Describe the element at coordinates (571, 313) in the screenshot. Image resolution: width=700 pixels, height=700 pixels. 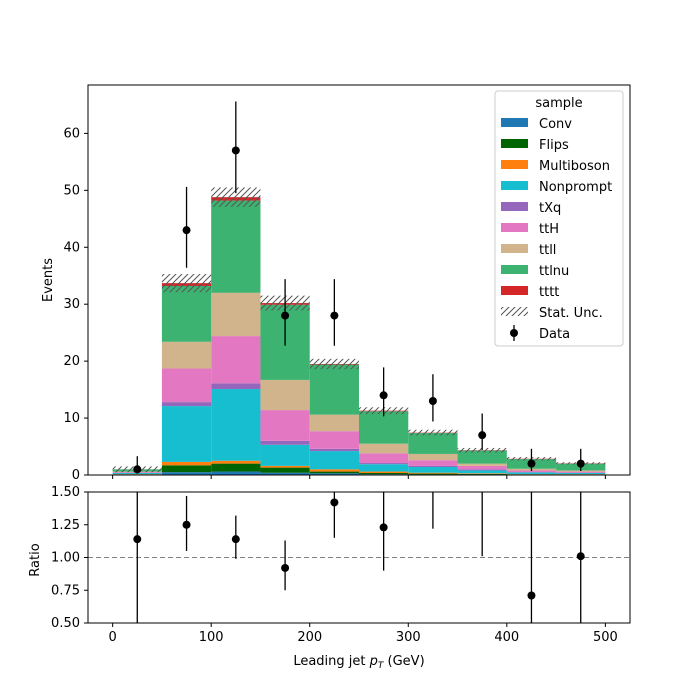
I see `legend-label-stat-unc: Stat. Unc.` at that location.